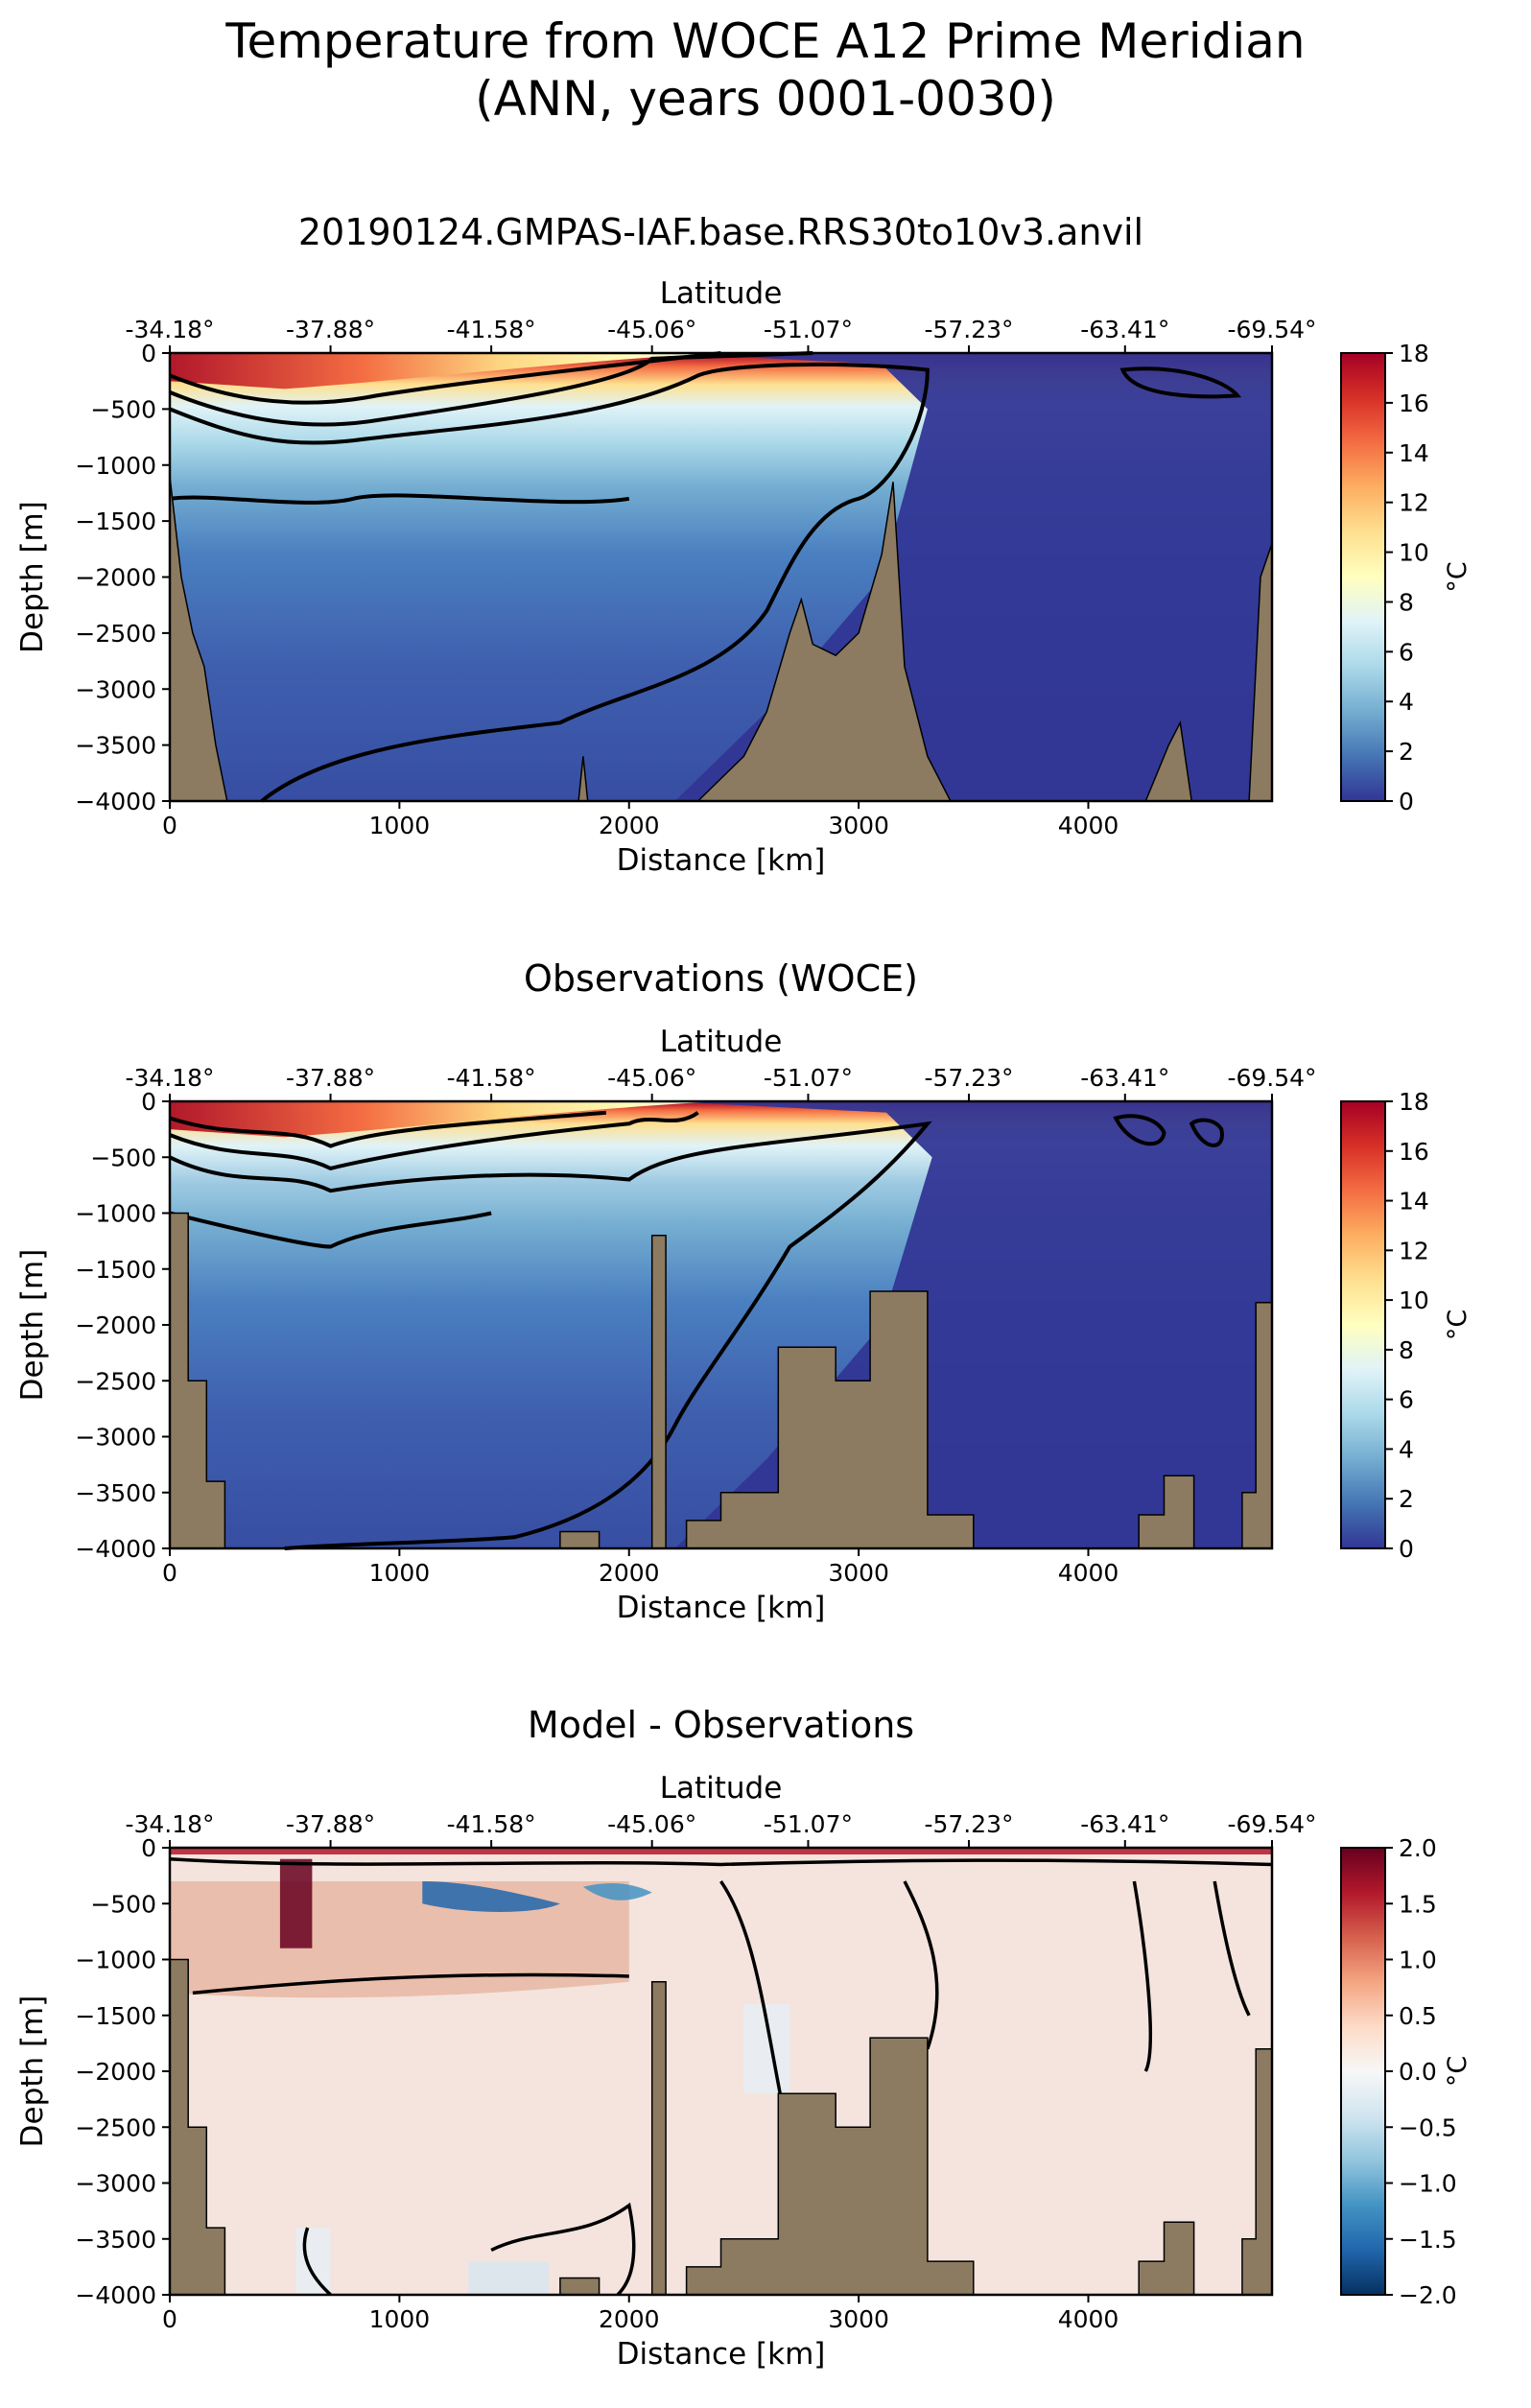  Describe the element at coordinates (1124, 1824) in the screenshot. I see `top-tick-label: -63.41°` at that location.